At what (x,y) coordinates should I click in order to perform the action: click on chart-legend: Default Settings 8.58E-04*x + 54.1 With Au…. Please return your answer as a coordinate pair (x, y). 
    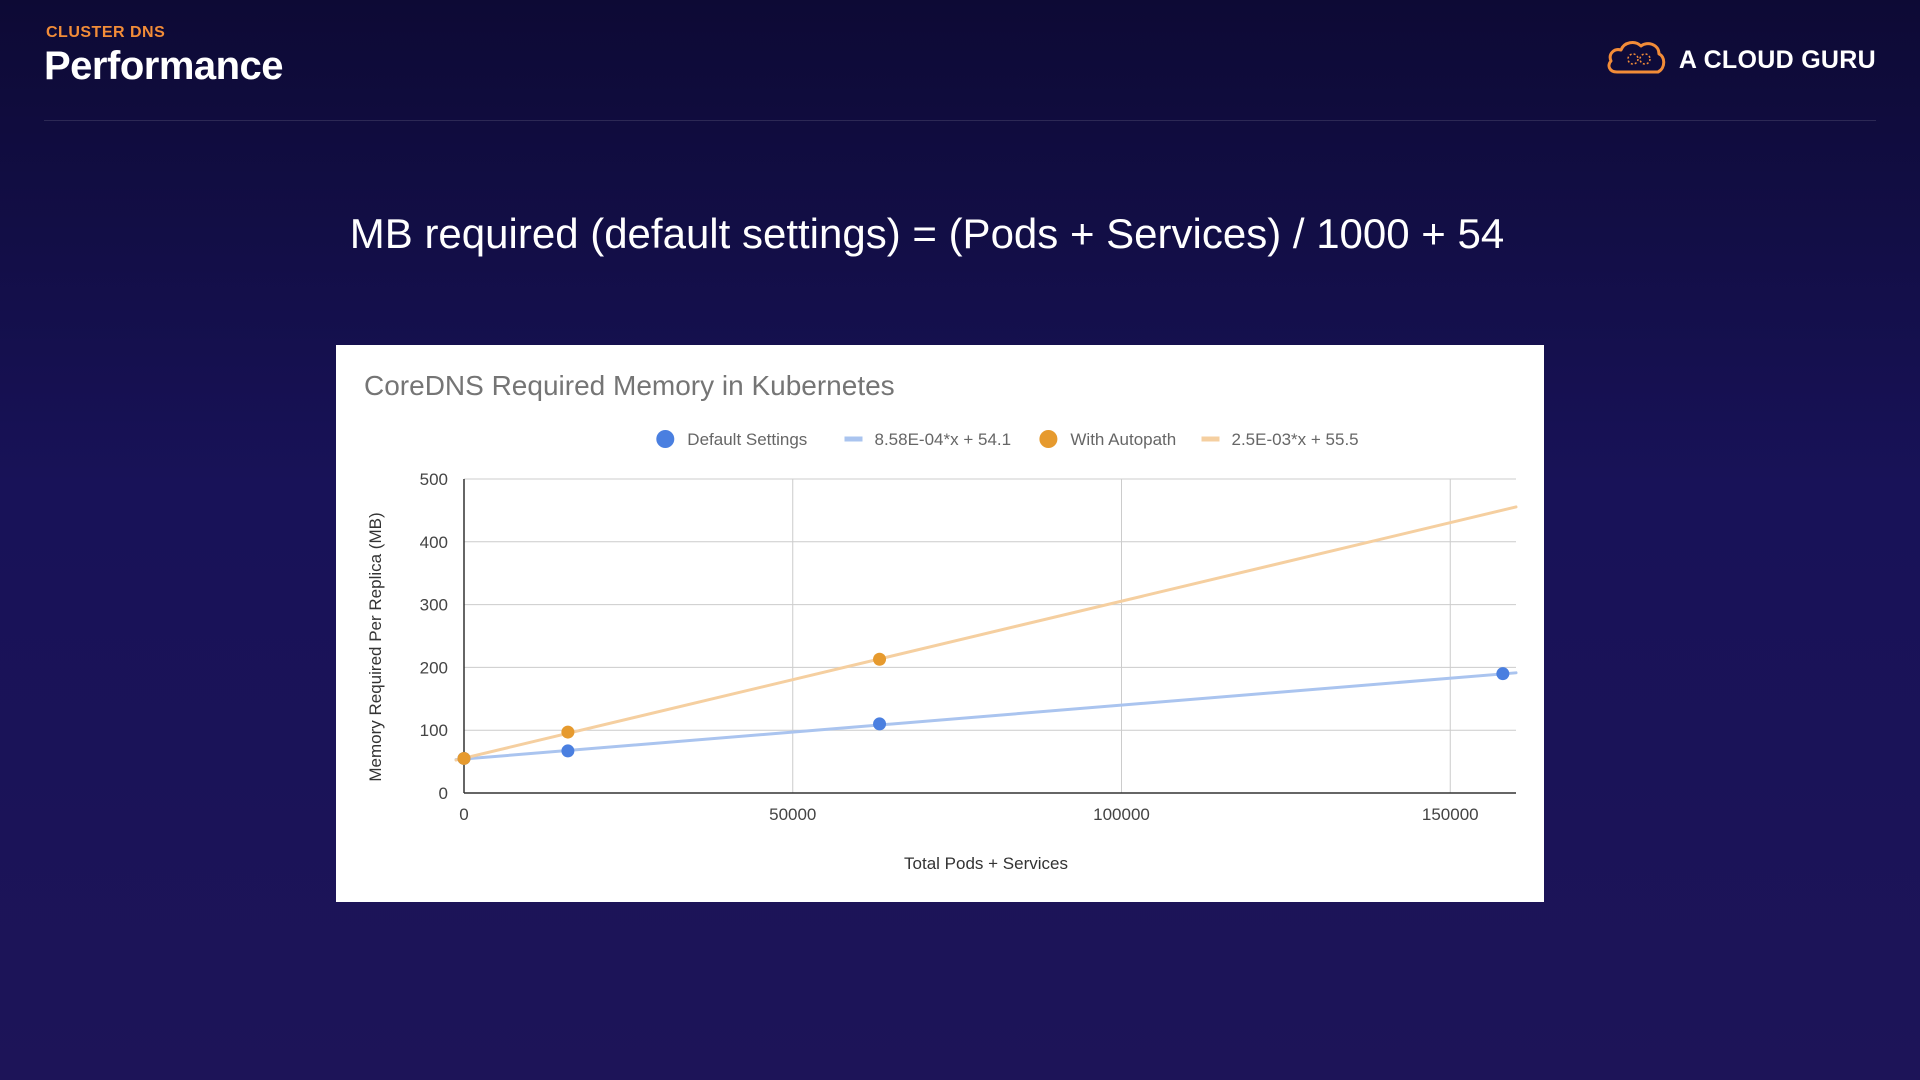
    Looking at the image, I should click on (1007, 439).